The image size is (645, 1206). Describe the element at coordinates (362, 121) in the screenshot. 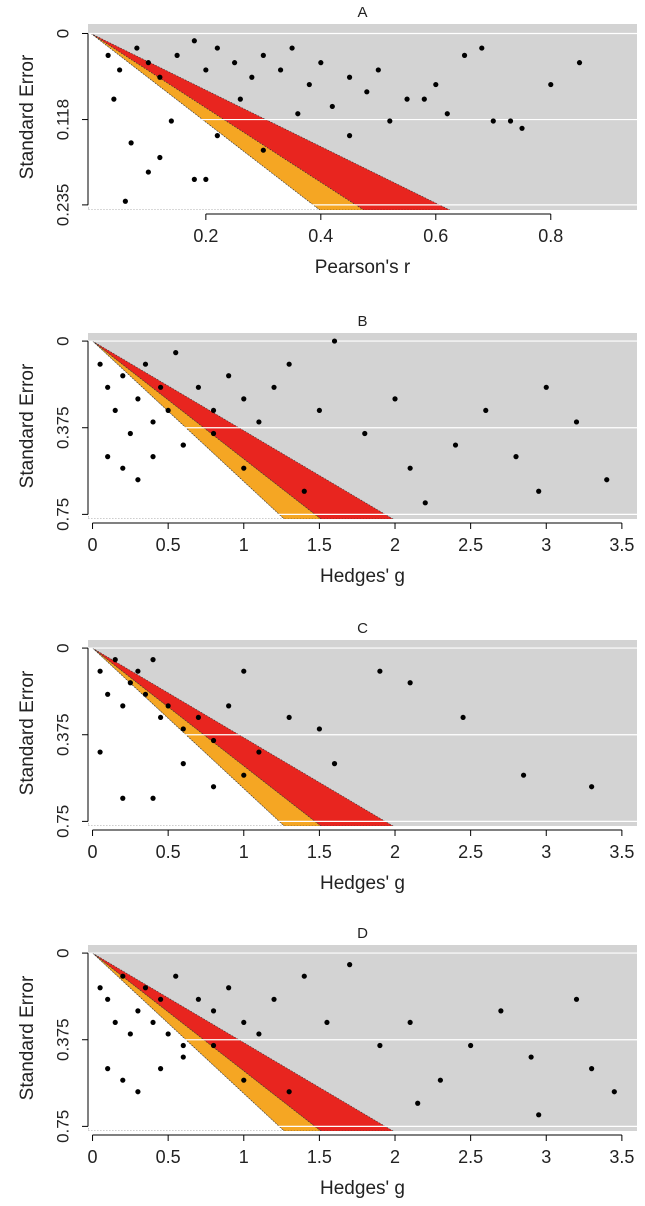

I see `plot-area` at that location.